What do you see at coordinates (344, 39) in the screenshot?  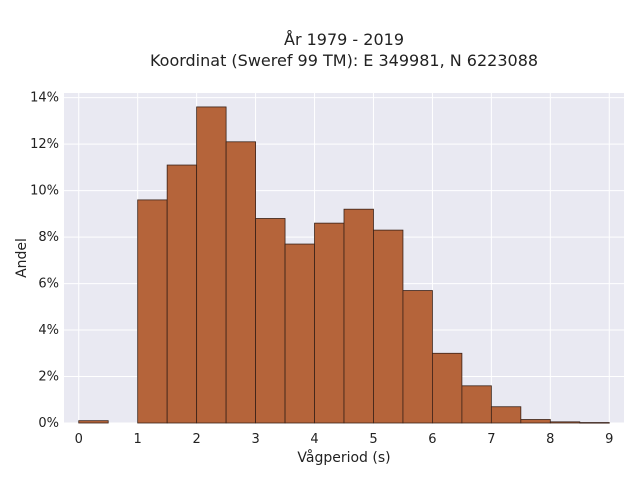 I see `chart-title: År 1979 - 2019` at bounding box center [344, 39].